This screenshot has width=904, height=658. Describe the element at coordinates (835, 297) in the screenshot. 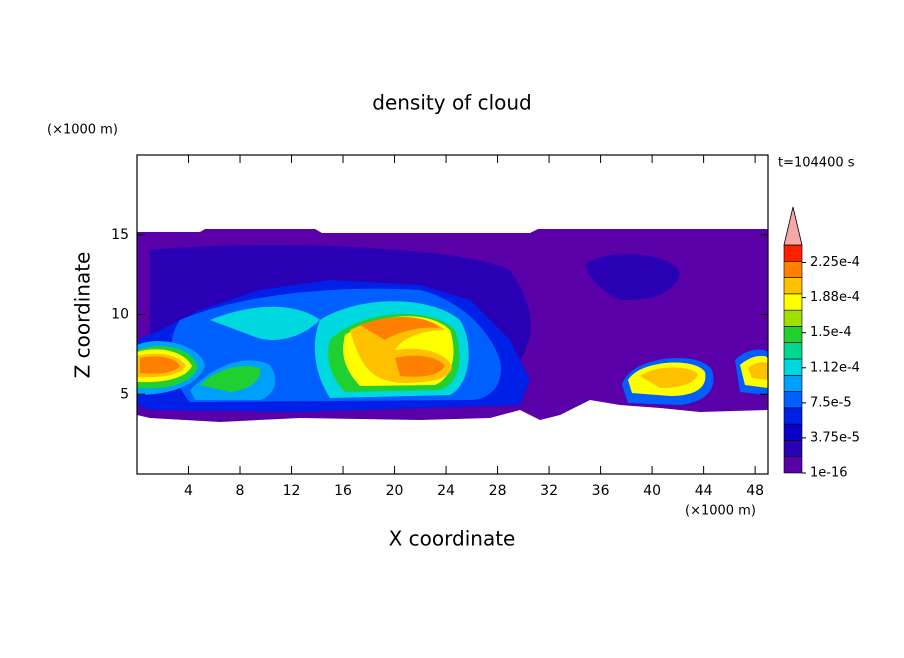

I see `colorbar-tick-label: 1.88e-4` at that location.